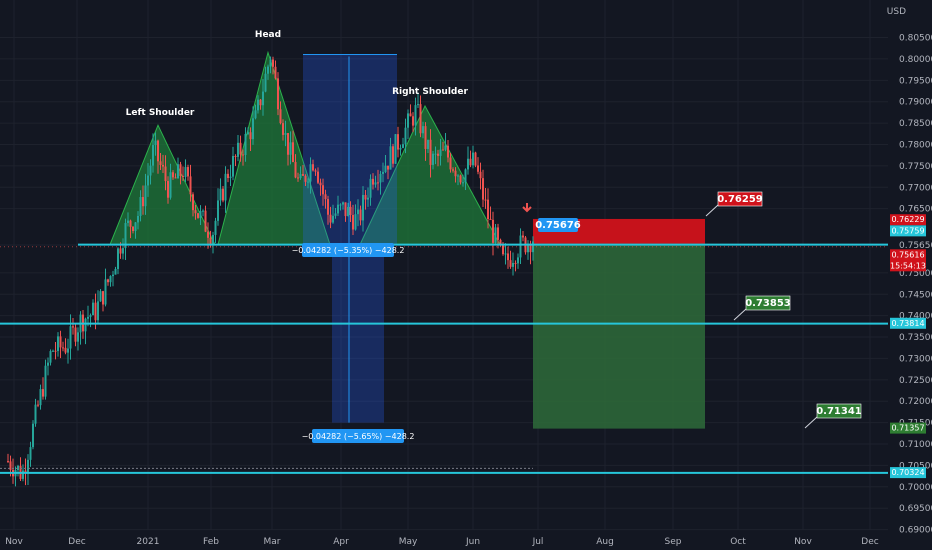 Image resolution: width=932 pixels, height=550 pixels. I want to click on time-tick-label: Mar, so click(272, 542).